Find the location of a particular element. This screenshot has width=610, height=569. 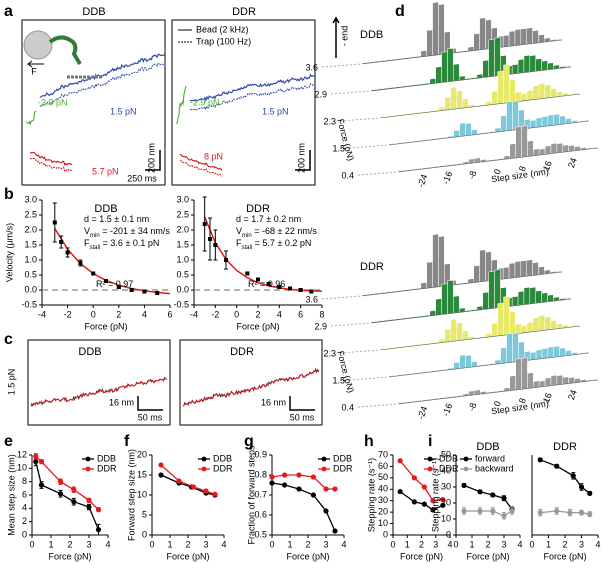

row-baseline is located at coordinates (489, 365).